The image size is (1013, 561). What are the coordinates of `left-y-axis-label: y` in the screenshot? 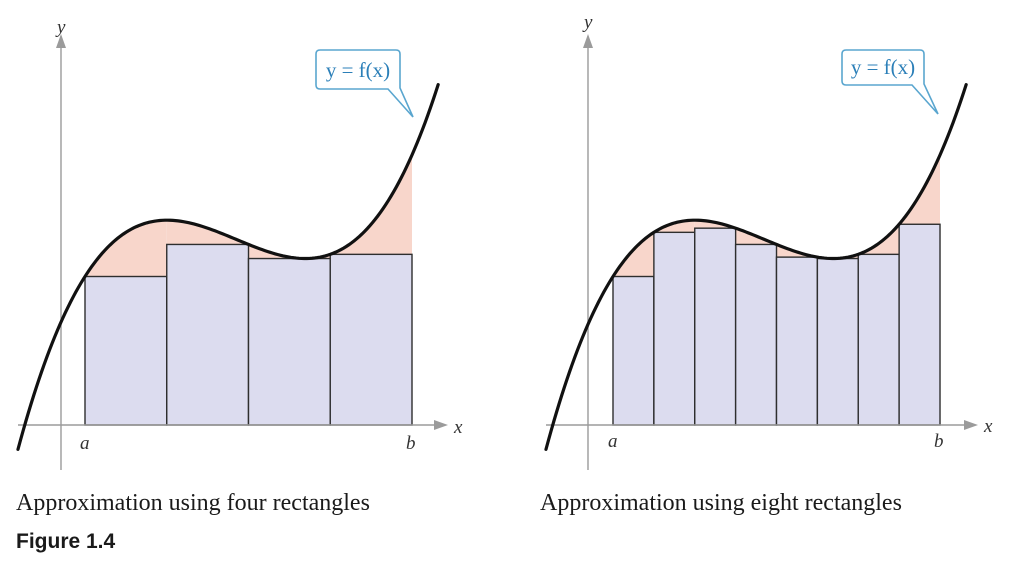 It's located at (60, 27).